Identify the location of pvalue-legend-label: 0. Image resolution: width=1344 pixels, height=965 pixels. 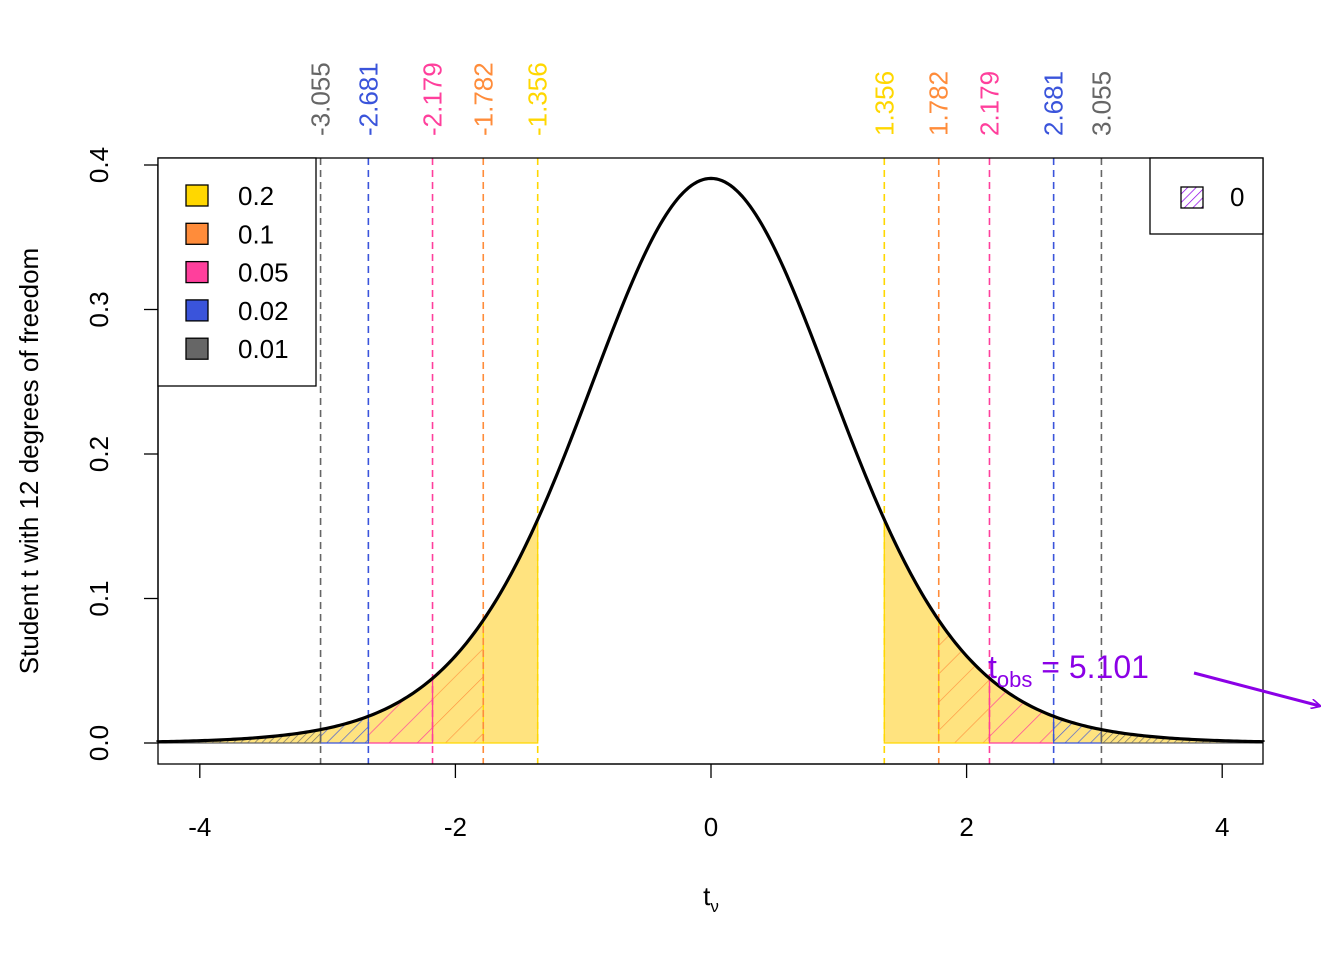
(1237, 197).